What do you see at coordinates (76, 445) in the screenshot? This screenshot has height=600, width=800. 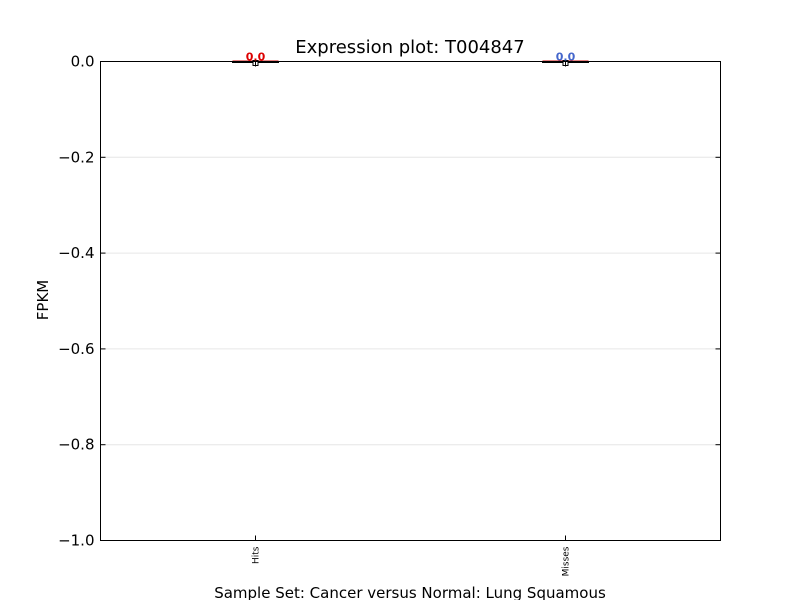 I see `y-tick-label: −0.8` at bounding box center [76, 445].